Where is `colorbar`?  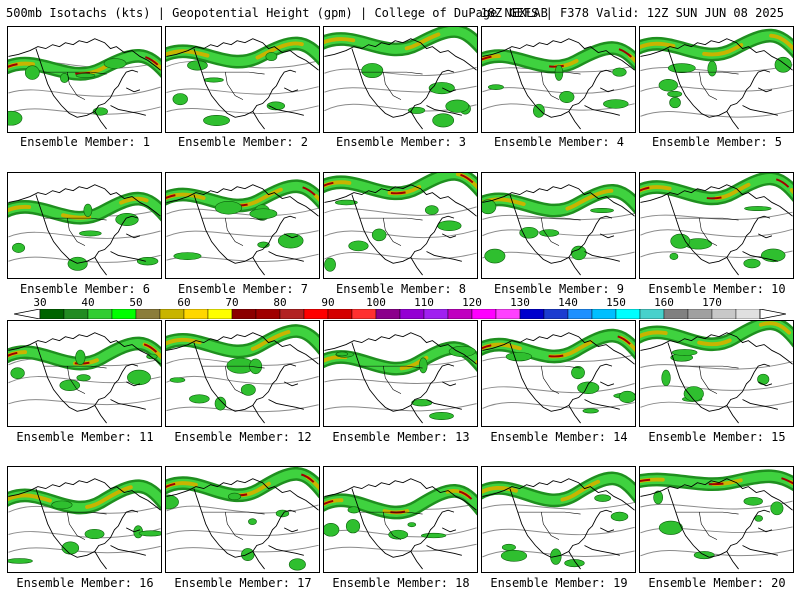 colorbar is located at coordinates (400, 314).